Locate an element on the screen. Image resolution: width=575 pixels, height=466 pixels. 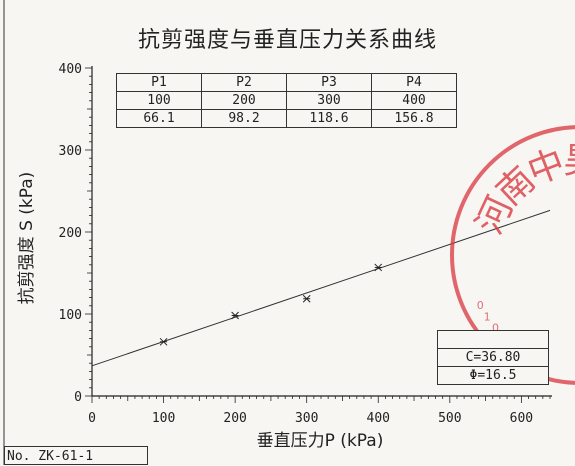
x-tick-label: 500 is located at coordinates (449, 418).